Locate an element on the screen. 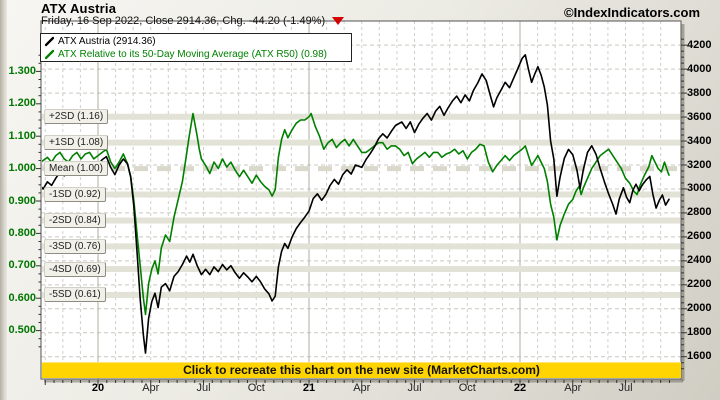 The image size is (720, 400). y-axis-right-label: 4200 is located at coordinates (699, 44).